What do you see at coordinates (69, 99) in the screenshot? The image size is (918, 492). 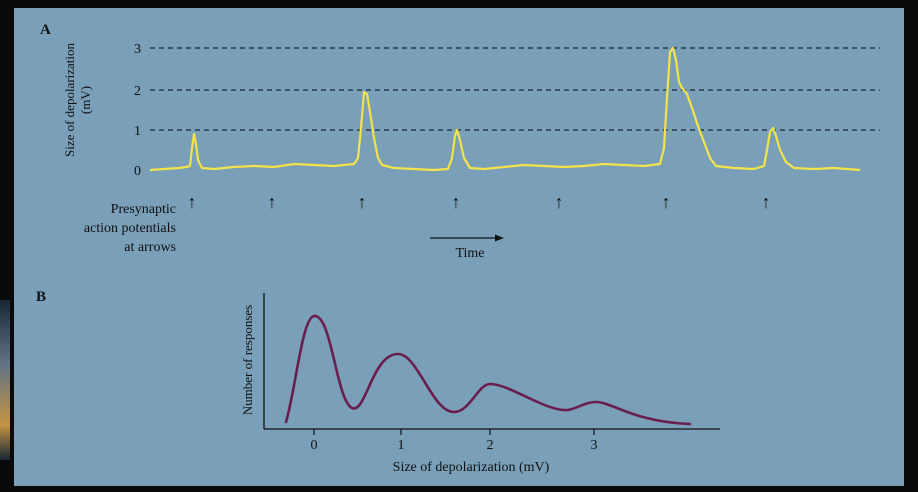 I see `panel-a-ylabel-line1: Size of depolarization` at bounding box center [69, 99].